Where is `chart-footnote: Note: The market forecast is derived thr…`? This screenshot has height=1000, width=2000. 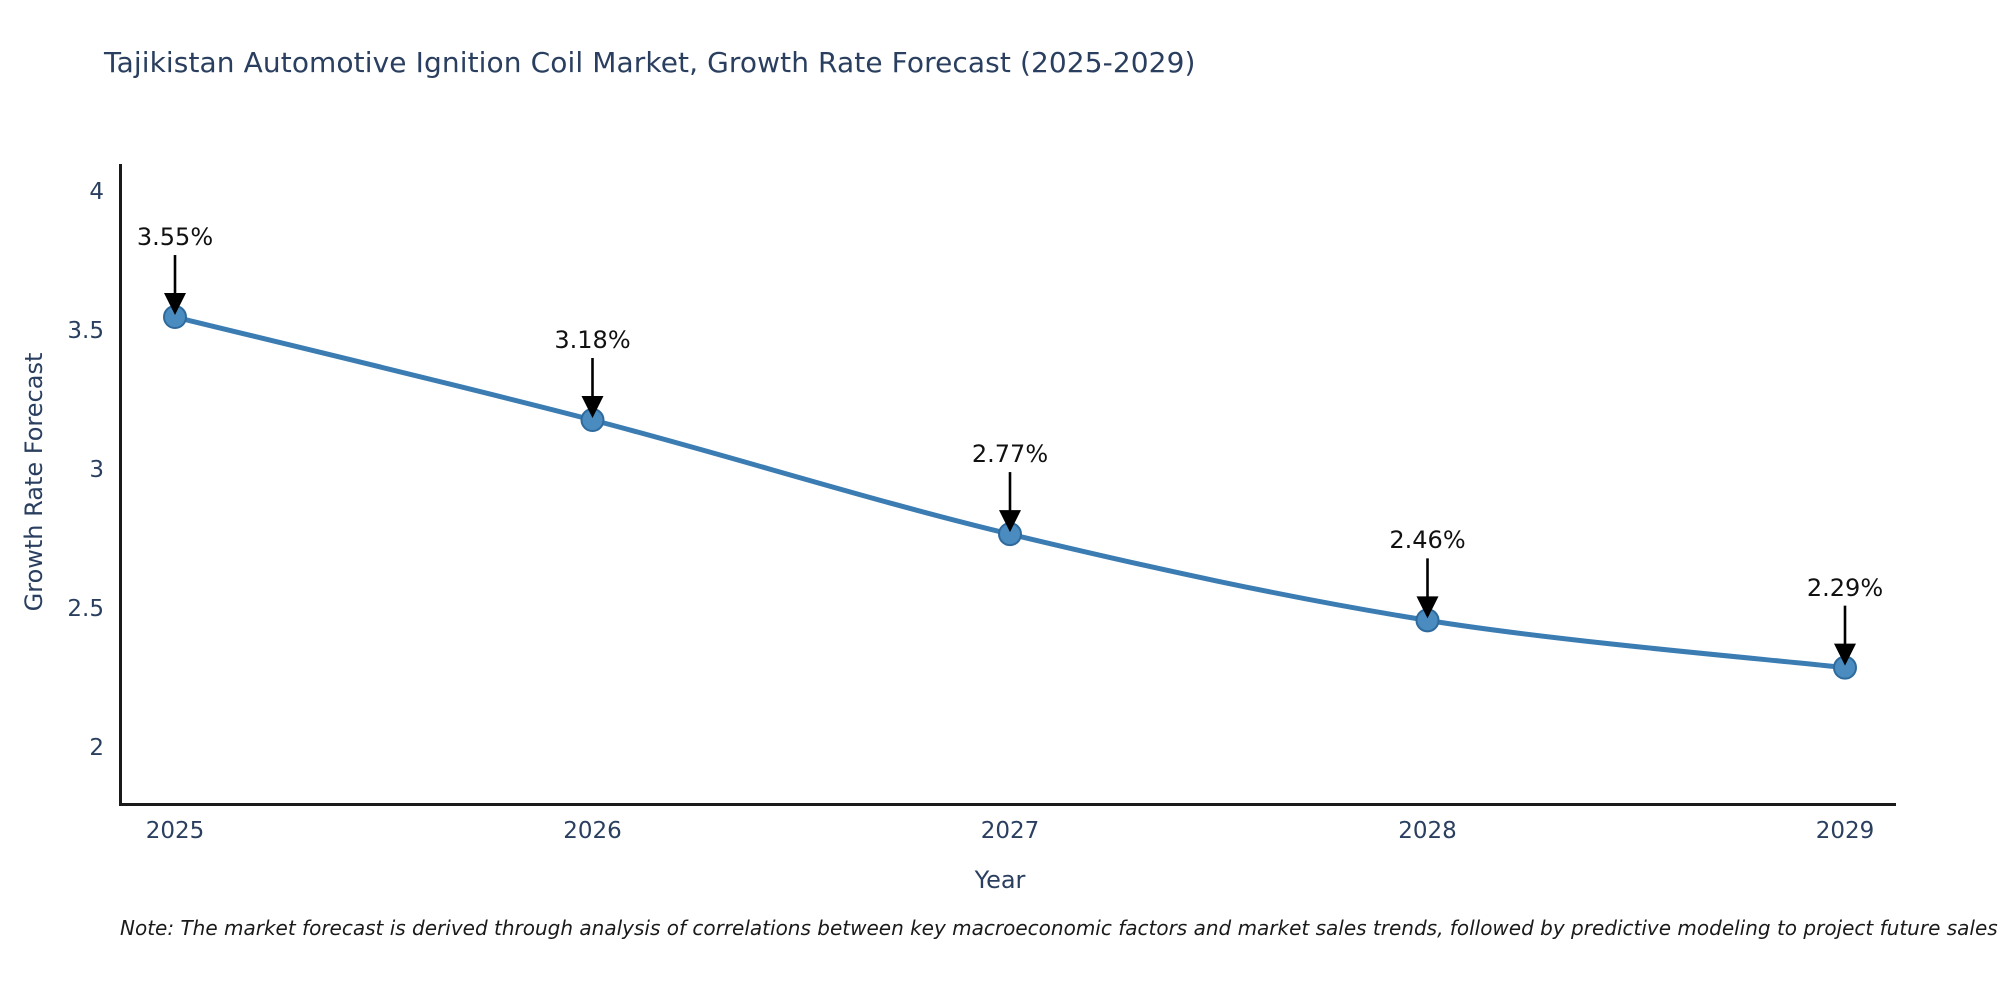 chart-footnote: Note: The market forecast is derived thr… is located at coordinates (1059, 928).